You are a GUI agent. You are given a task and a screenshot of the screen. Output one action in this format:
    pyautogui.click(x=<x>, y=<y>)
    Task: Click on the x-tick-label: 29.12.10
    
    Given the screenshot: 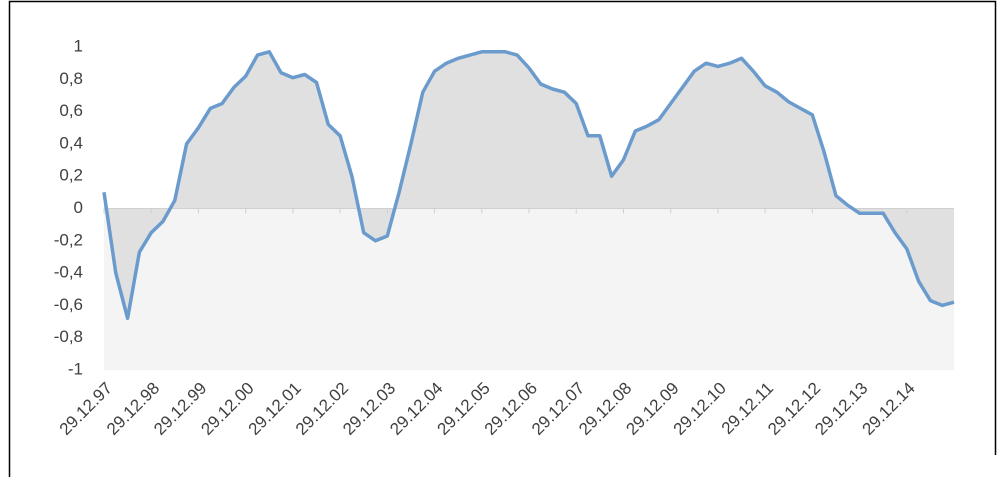 What is the action you would take?
    pyautogui.click(x=700, y=409)
    